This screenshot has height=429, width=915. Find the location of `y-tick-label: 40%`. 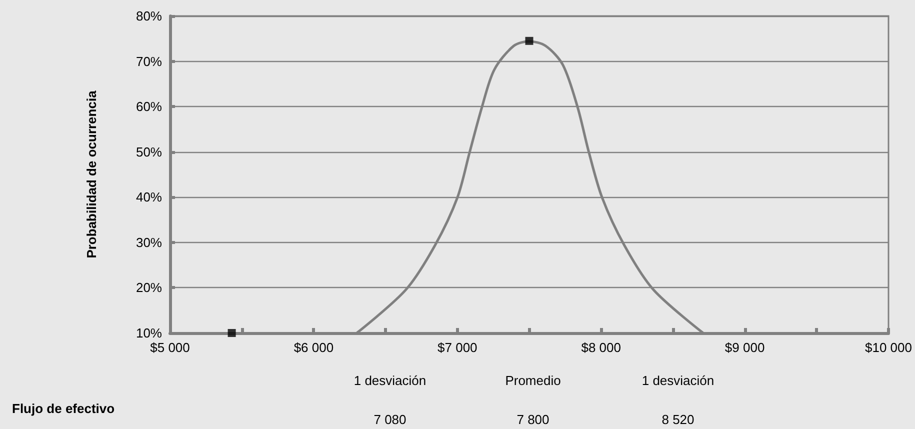

y-tick-label: 40% is located at coordinates (149, 197).